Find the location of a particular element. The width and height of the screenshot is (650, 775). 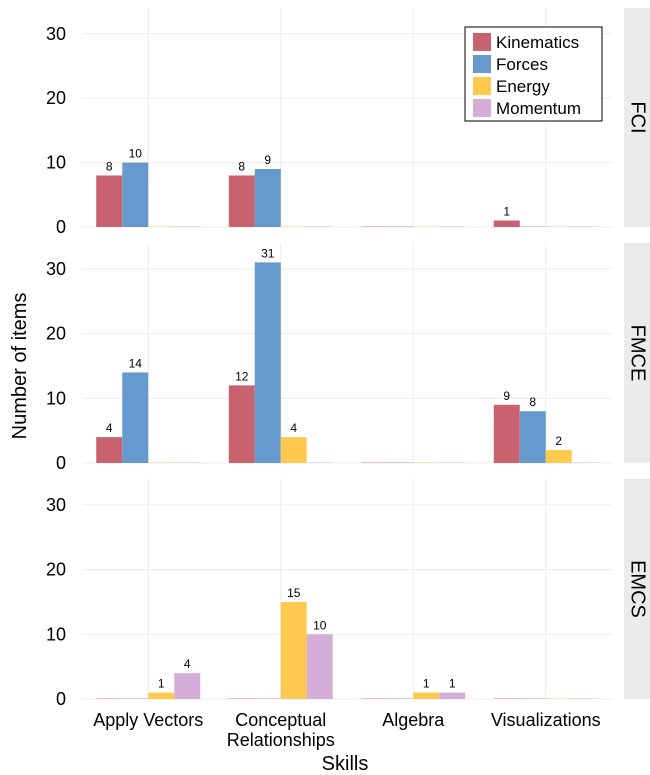

bar-fmce-apply-vectors-forces is located at coordinates (135, 417).